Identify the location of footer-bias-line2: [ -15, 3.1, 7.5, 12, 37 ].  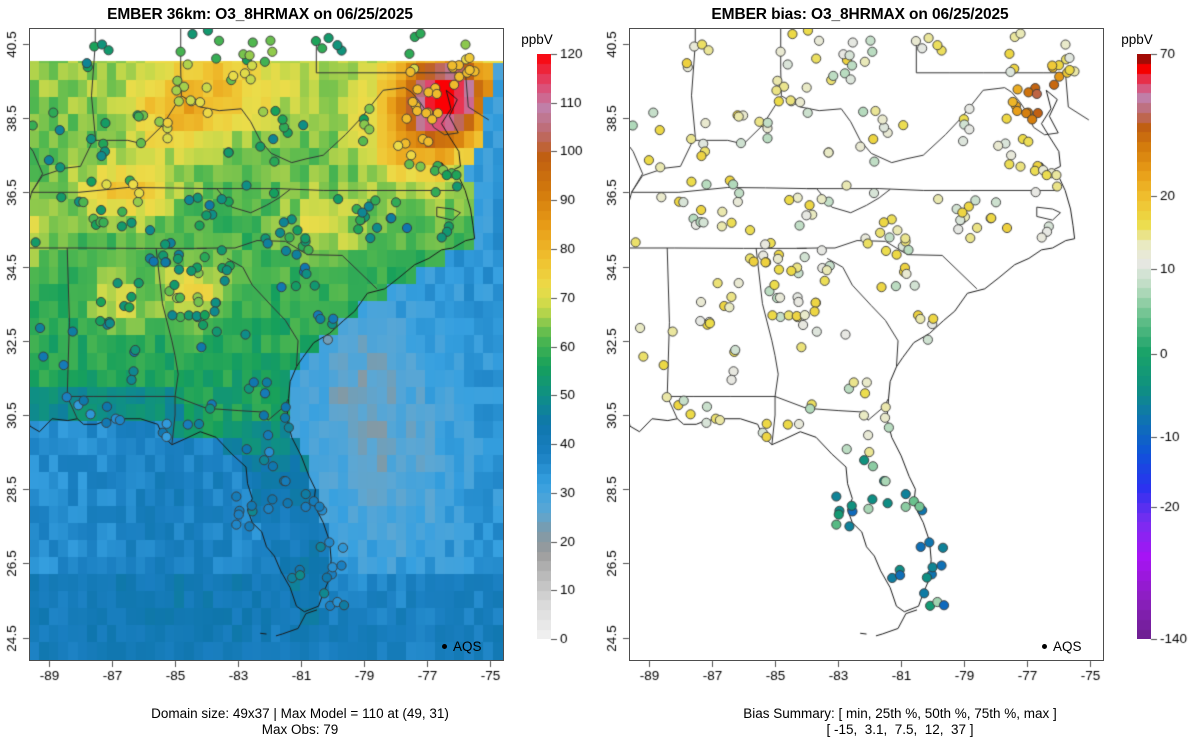
(900, 729).